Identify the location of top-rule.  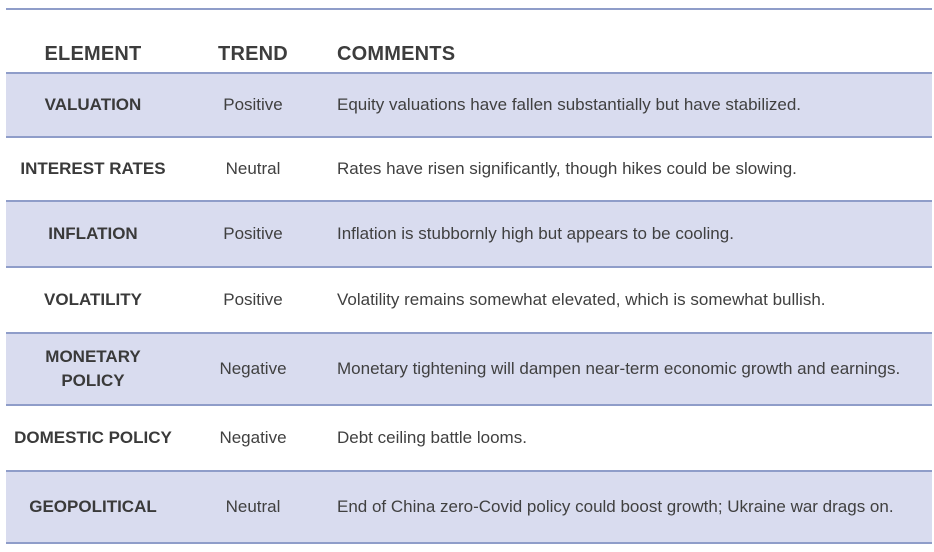
(469, 9).